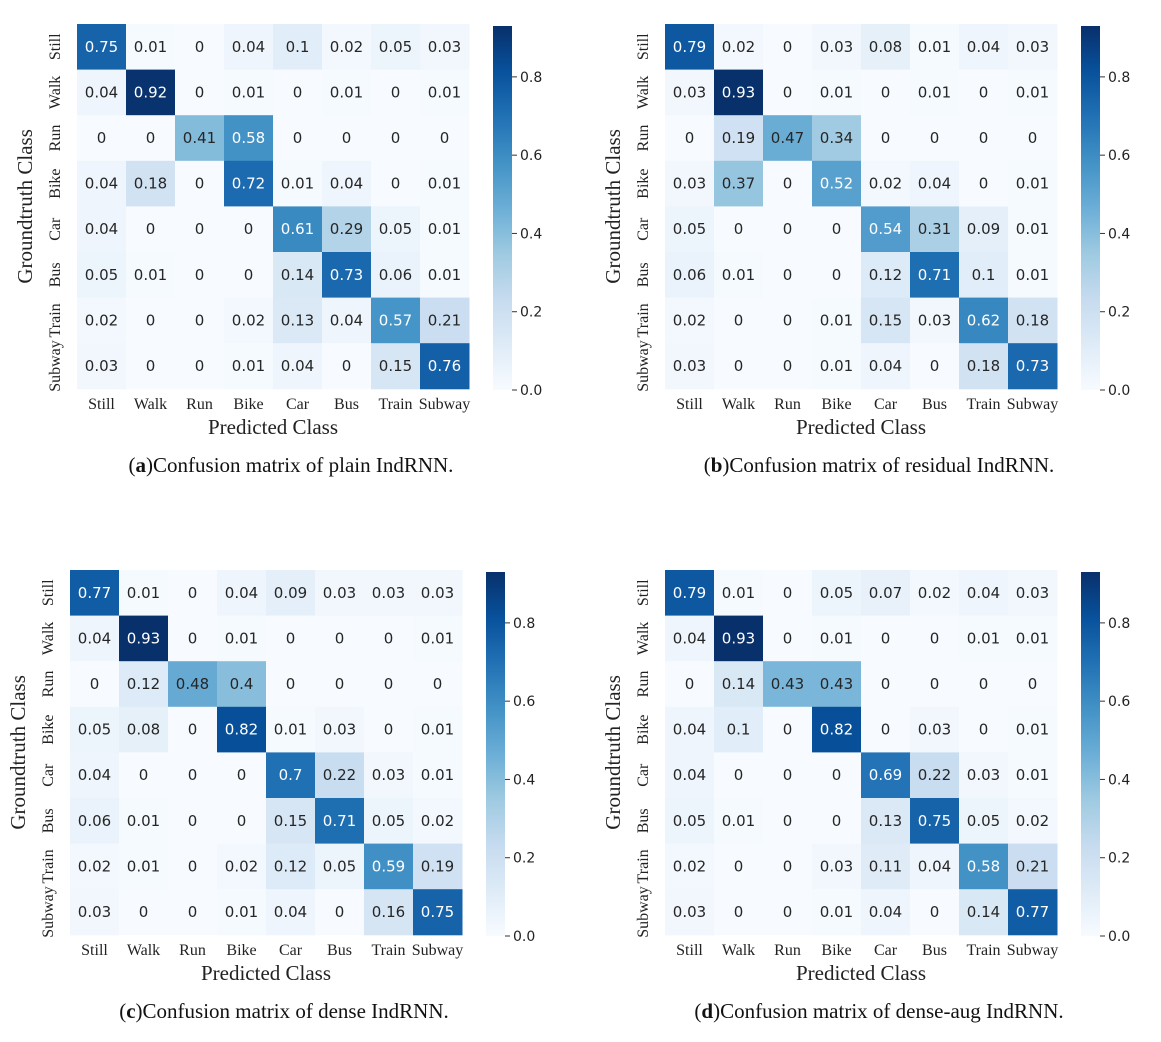  I want to click on colorbar-tick-label: 0.4, so click(531, 234).